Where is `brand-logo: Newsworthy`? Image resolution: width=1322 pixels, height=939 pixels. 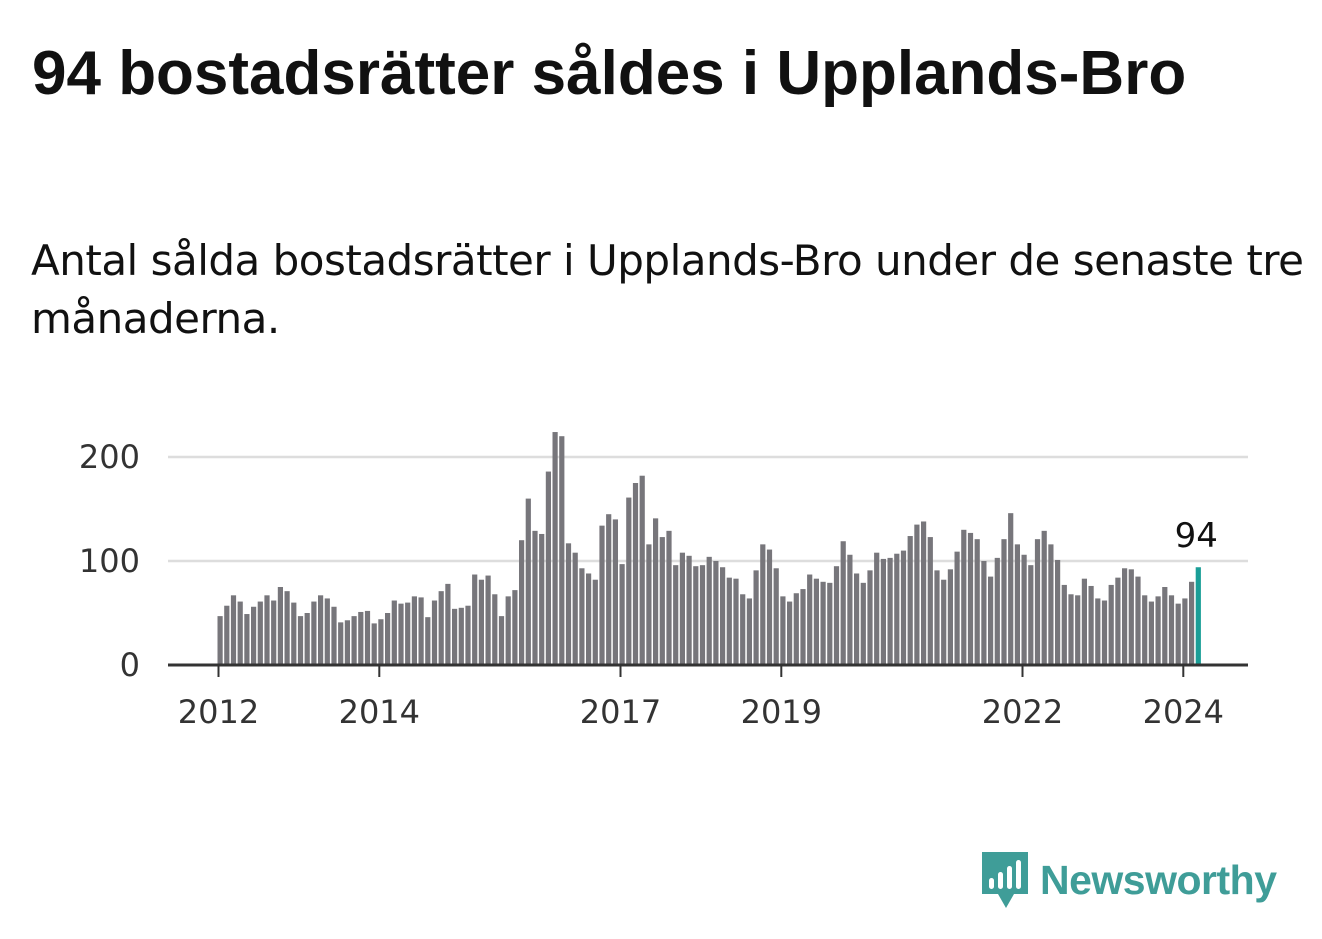 brand-logo: Newsworthy is located at coordinates (1128, 880).